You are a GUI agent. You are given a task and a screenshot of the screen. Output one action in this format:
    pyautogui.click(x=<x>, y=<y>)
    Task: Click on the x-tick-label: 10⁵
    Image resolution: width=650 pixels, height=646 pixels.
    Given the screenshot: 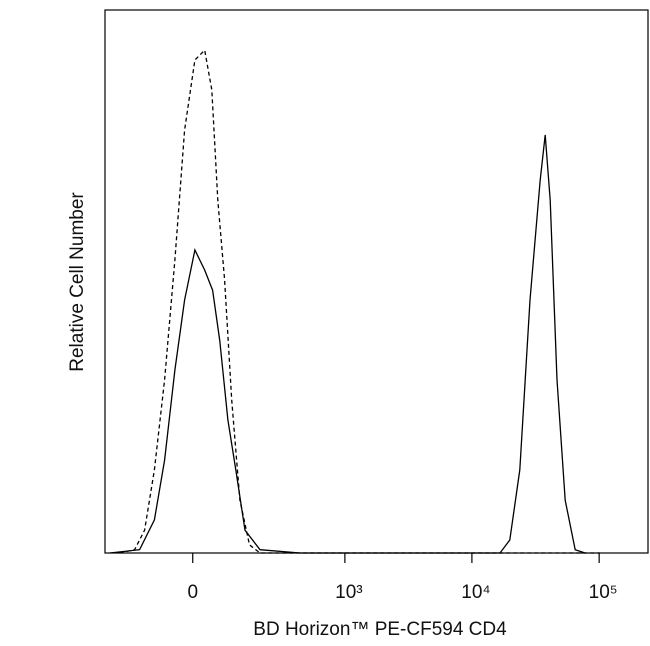 What is the action you would take?
    pyautogui.click(x=603, y=592)
    